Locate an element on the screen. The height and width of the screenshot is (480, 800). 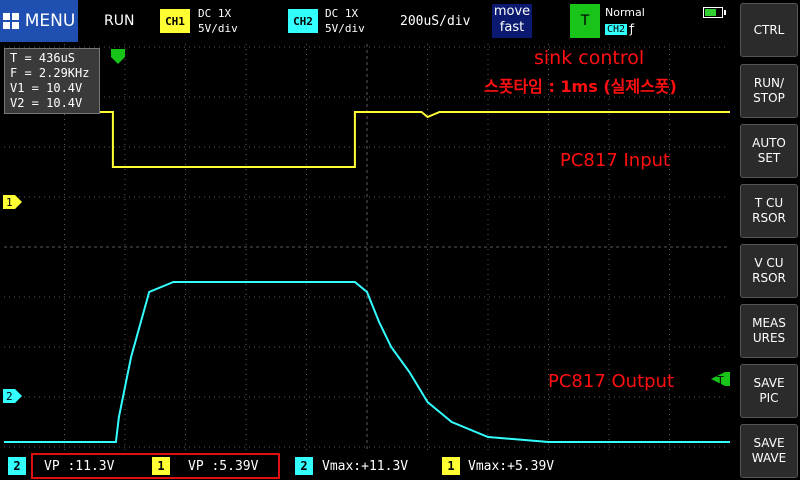
trigger-position-marker is located at coordinates (118, 56).